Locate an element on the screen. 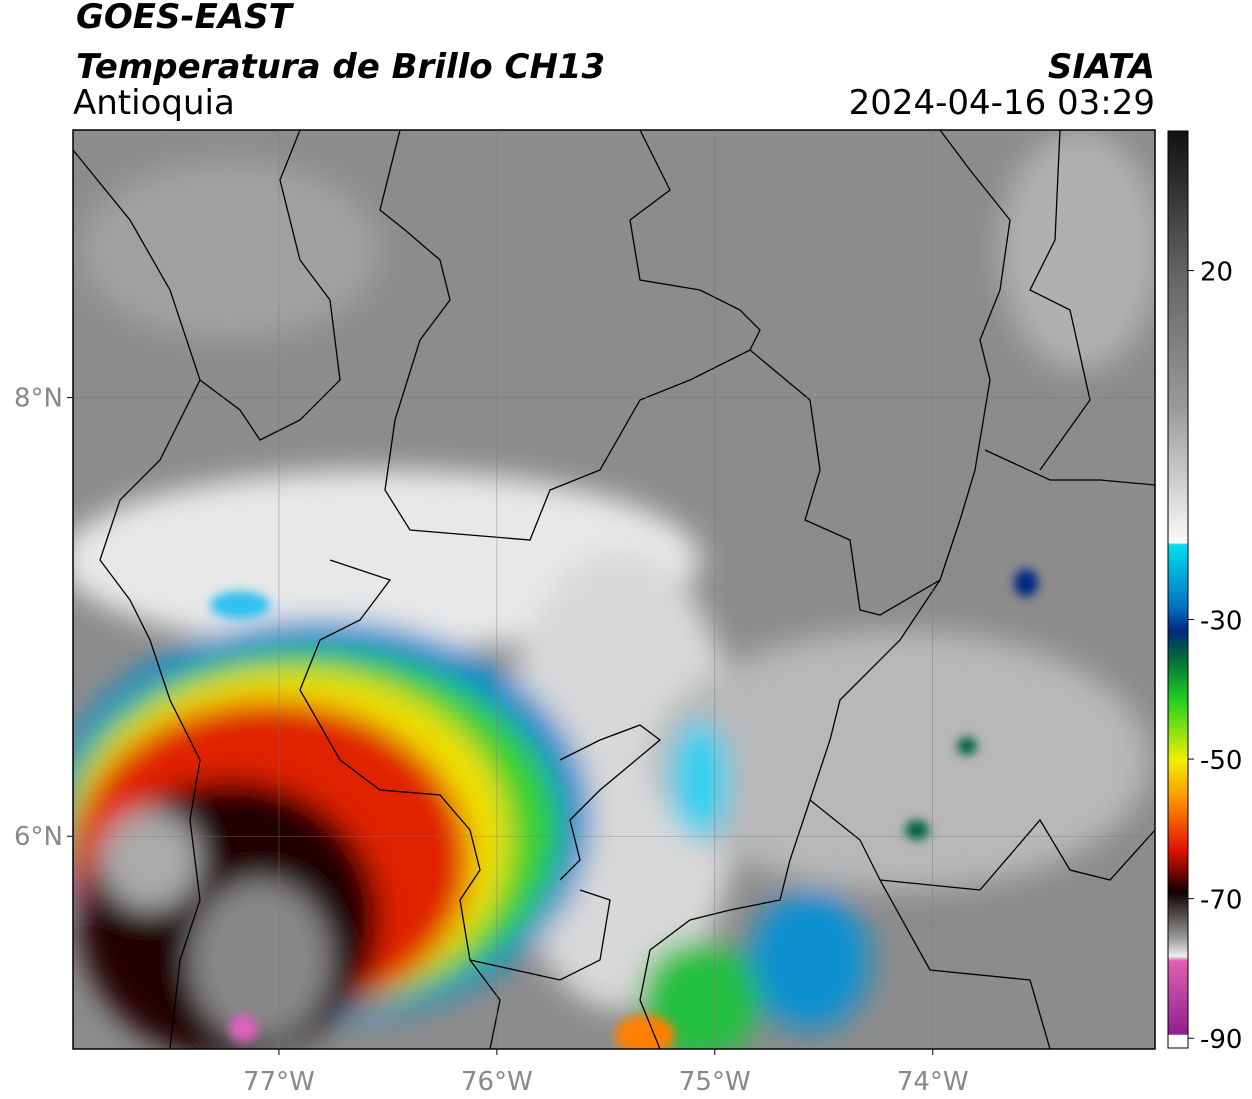 The image size is (1252, 1099). lon-tick-label: 75°W is located at coordinates (715, 1082).